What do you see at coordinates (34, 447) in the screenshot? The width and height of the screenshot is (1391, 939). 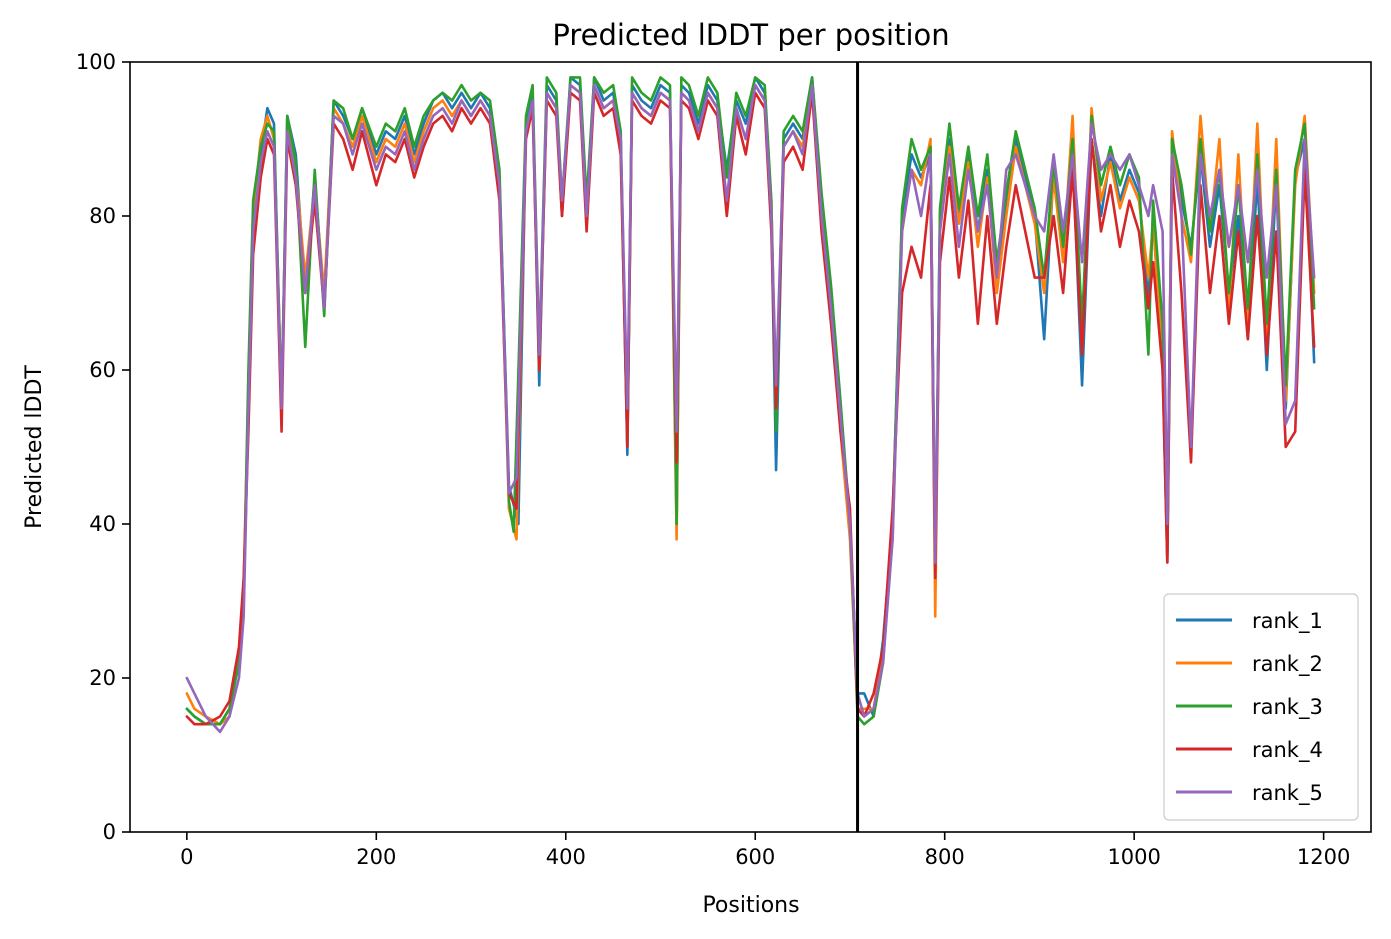 I see `y-axis-label: Predicted lDDT` at bounding box center [34, 447].